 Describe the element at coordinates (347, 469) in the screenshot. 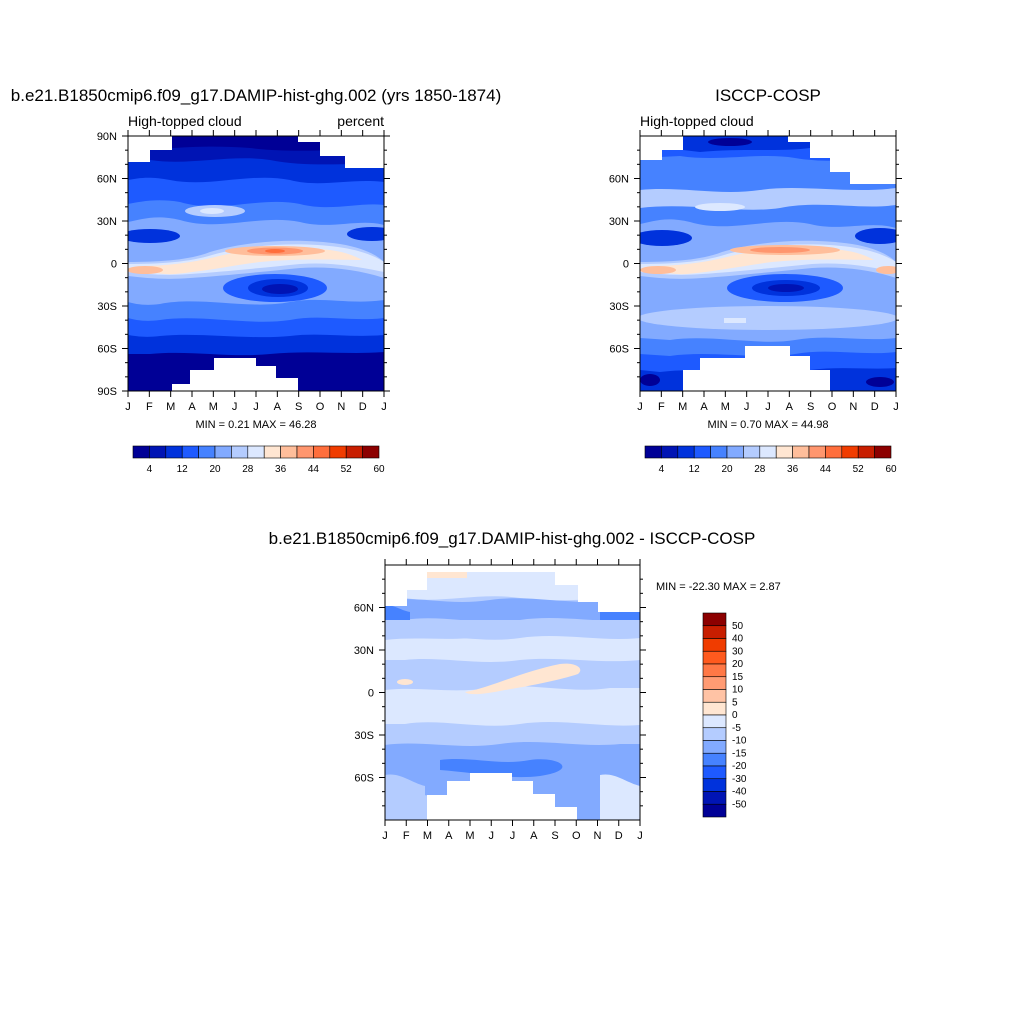

I see `colorbar-label: 52` at that location.